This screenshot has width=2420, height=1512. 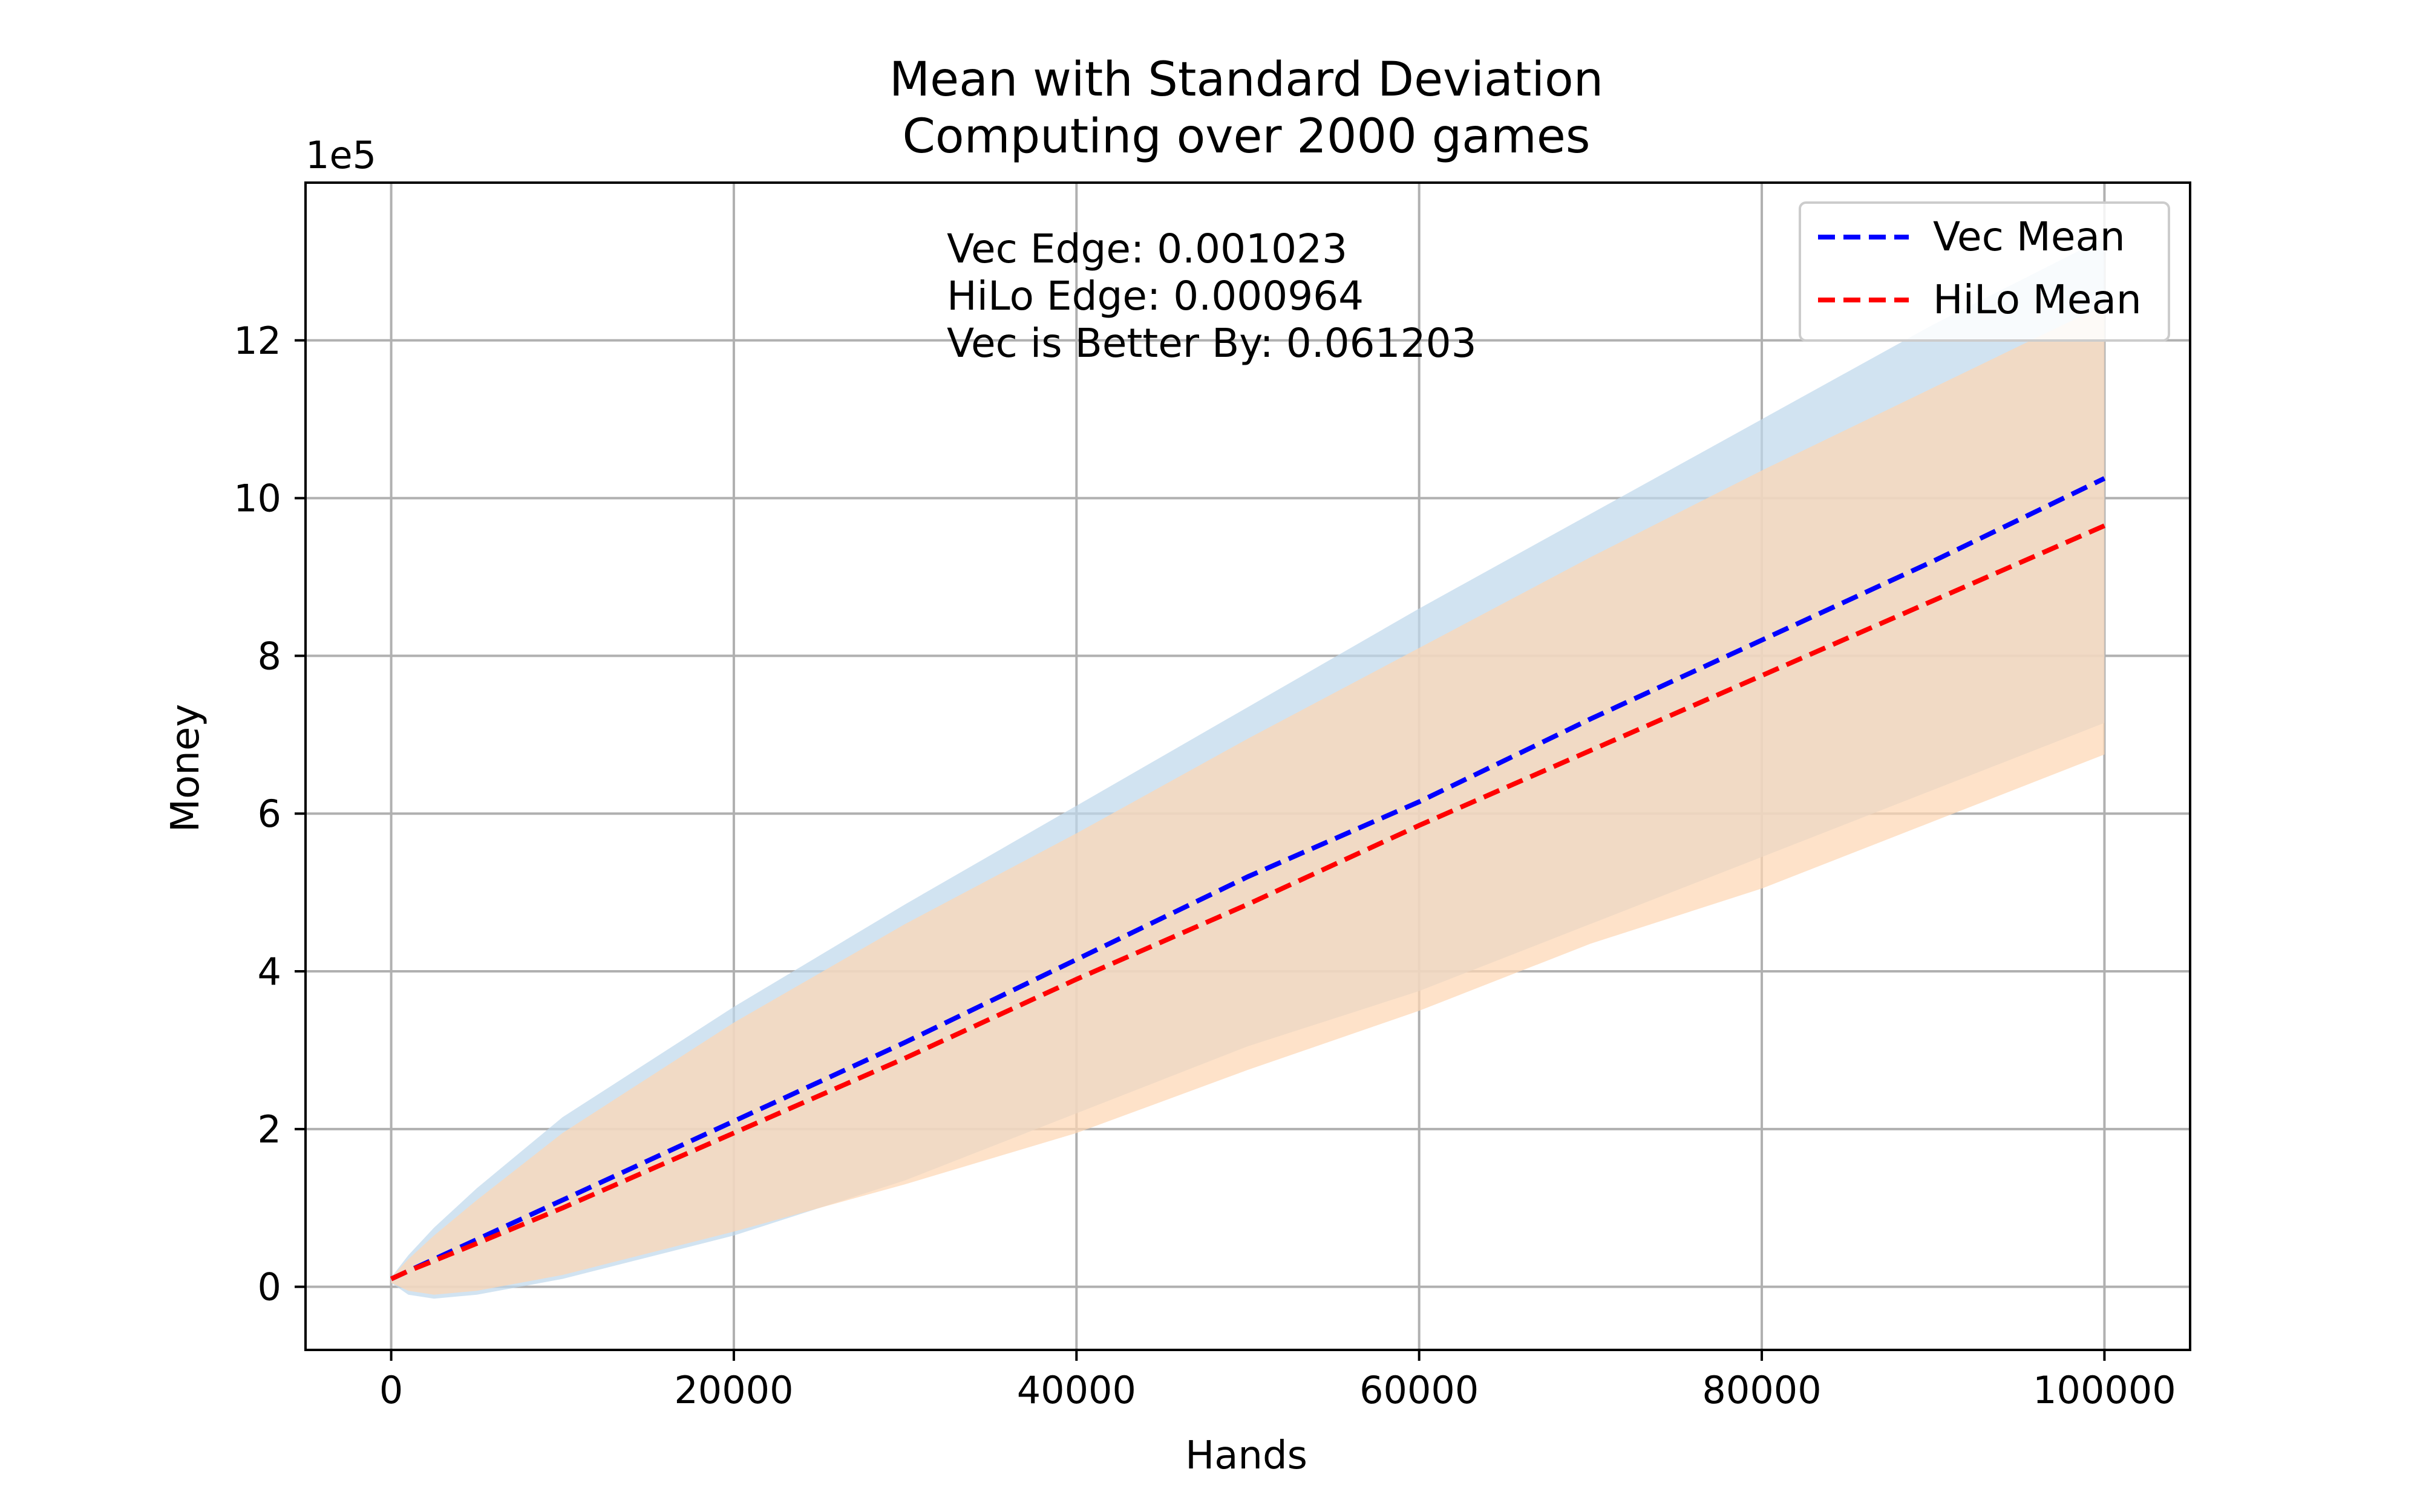 I want to click on legend-label-vec: Vec Mean, so click(x=2029, y=236).